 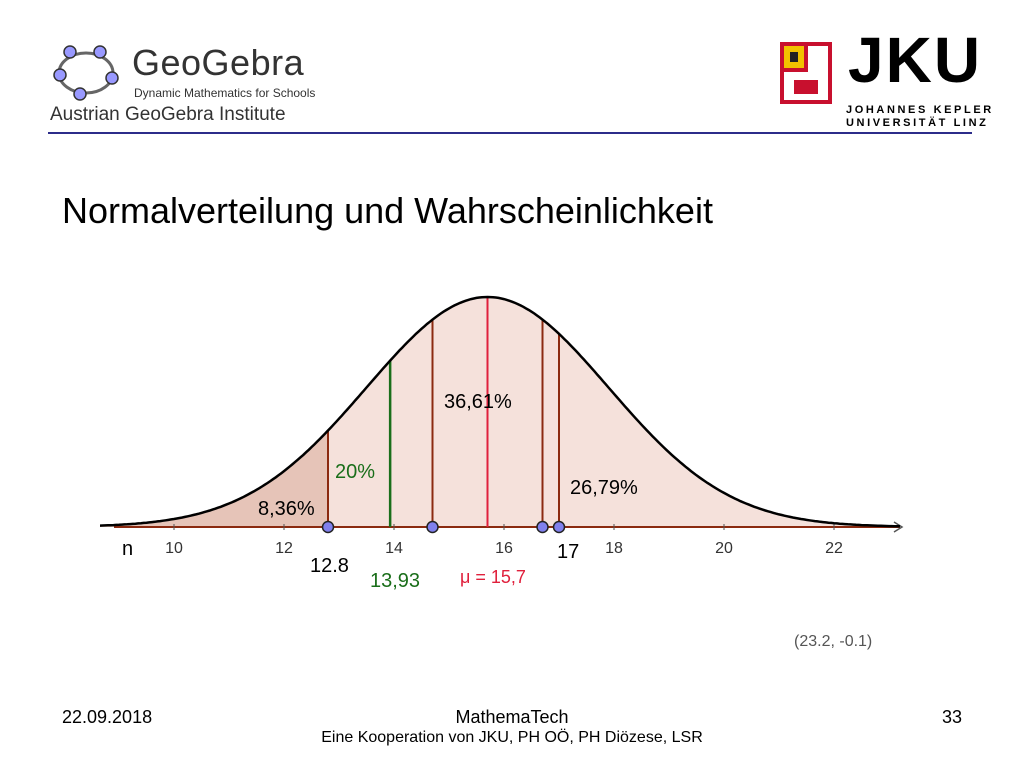 What do you see at coordinates (604, 488) in the screenshot?
I see `region-percent-label: 26,79%` at bounding box center [604, 488].